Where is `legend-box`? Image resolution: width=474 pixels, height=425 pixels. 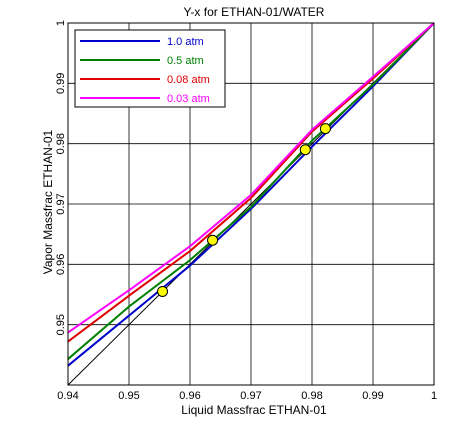
legend-box is located at coordinates (150, 68).